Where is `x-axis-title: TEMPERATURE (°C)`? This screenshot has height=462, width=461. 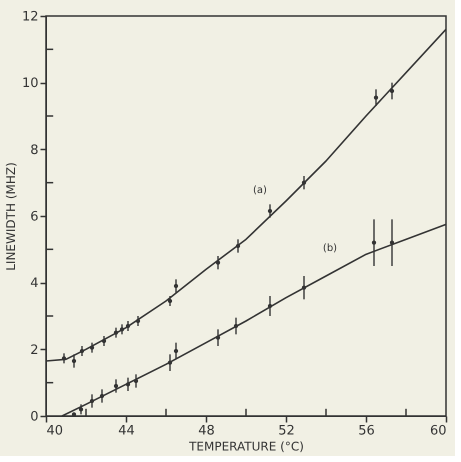 x-axis-title: TEMPERATURE (°C) is located at coordinates (246, 447).